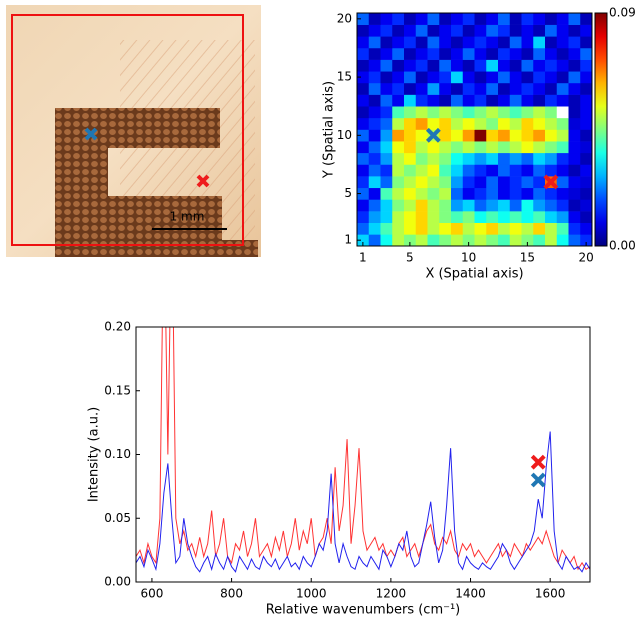 This screenshot has width=635, height=623. What do you see at coordinates (117, 582) in the screenshot?
I see `y-tick-label: 0.00` at bounding box center [117, 582].